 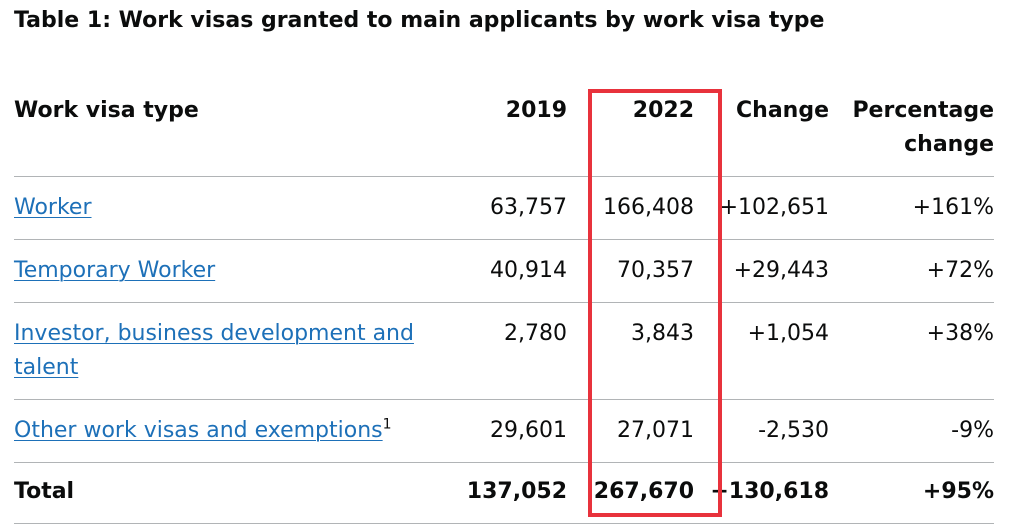 What do you see at coordinates (923, 128) in the screenshot?
I see `header-percentage-change: Percentage change` at bounding box center [923, 128].